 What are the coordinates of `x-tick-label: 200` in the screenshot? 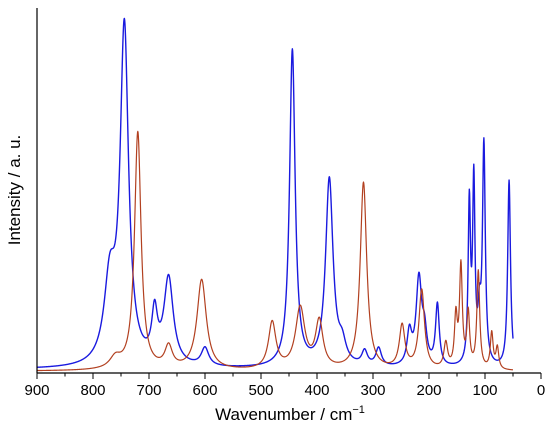 It's located at (428, 390).